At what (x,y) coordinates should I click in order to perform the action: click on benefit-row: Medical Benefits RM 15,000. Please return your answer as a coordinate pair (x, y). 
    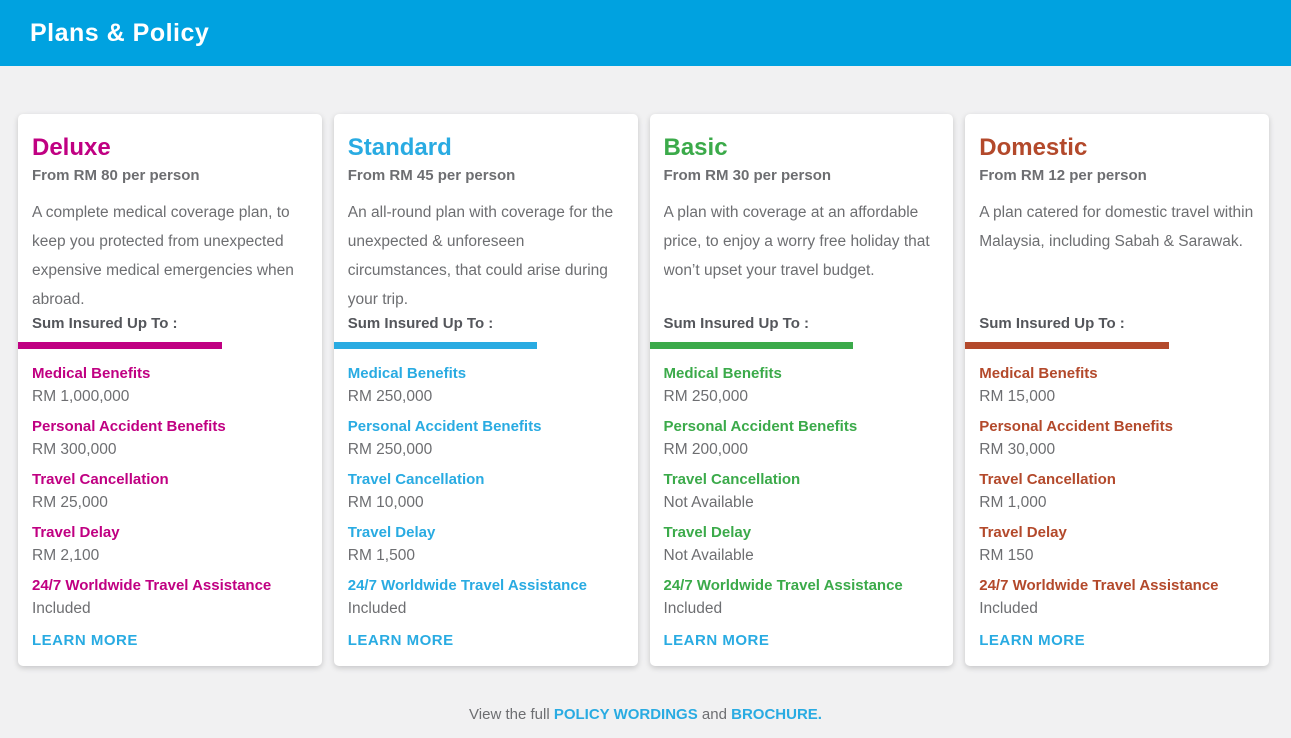
    Looking at the image, I should click on (1117, 385).